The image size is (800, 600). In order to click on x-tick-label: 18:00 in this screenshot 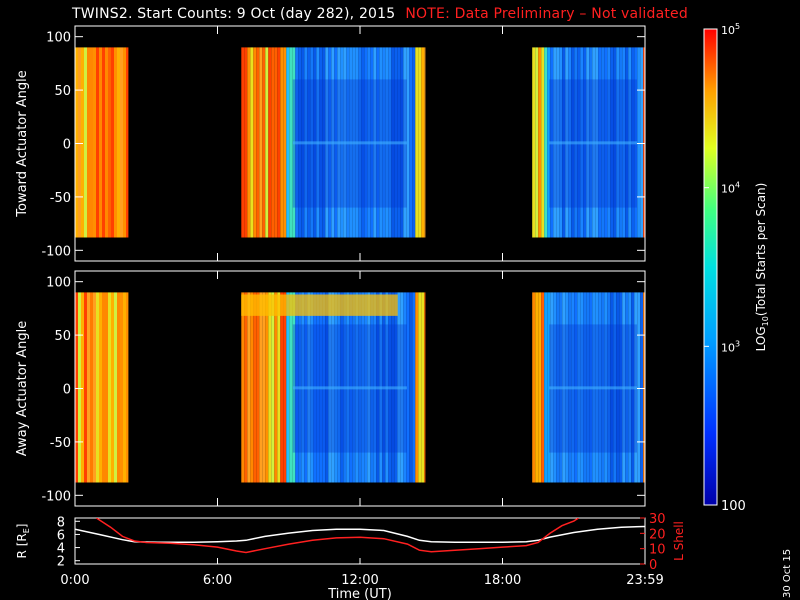, I will do `click(502, 580)`.